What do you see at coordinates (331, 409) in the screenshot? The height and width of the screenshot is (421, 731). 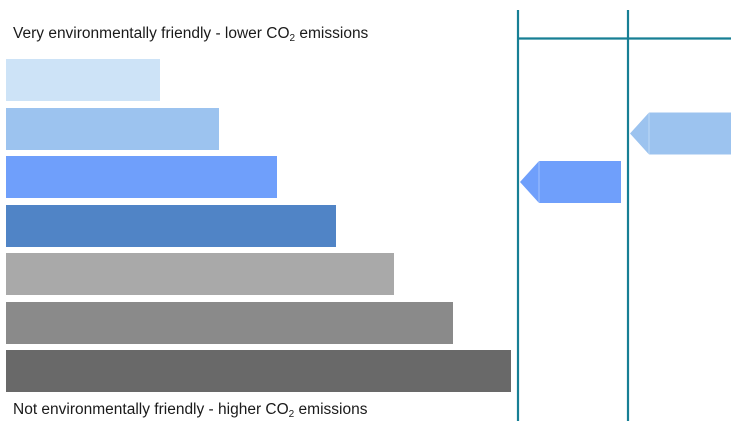 I see `bottom-caption-suffix: emissions` at bounding box center [331, 409].